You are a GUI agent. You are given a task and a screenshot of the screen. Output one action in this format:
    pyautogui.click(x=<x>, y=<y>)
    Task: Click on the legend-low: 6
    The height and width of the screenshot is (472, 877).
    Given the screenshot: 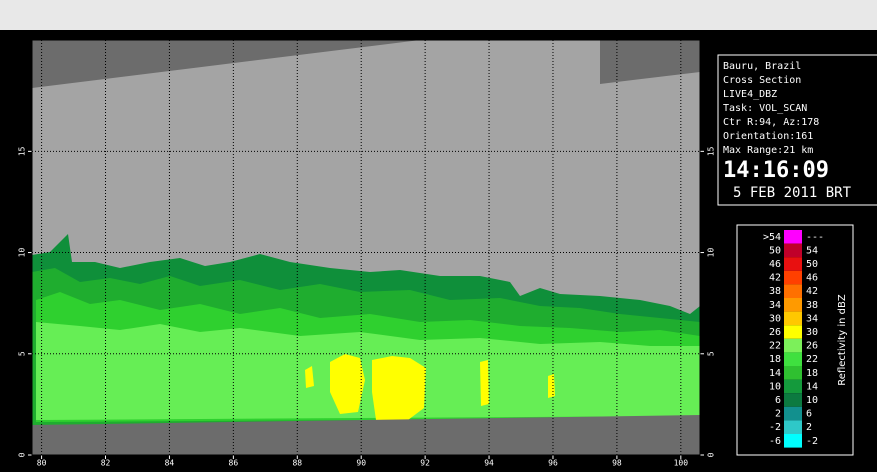 What is the action you would take?
    pyautogui.click(x=778, y=400)
    